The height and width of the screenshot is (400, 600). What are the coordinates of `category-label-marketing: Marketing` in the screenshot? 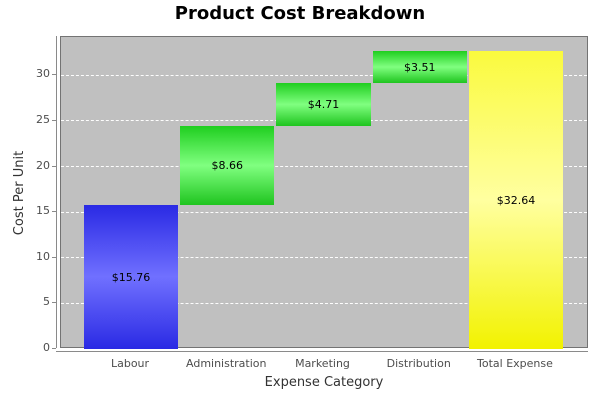 It's located at (322, 363).